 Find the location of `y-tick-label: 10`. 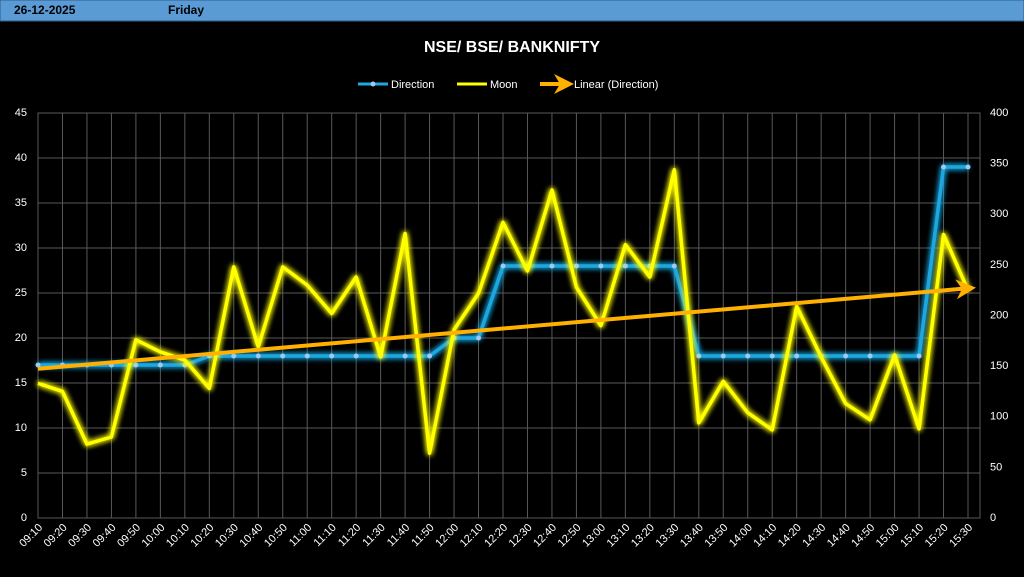

y-tick-label: 10 is located at coordinates (21, 428).